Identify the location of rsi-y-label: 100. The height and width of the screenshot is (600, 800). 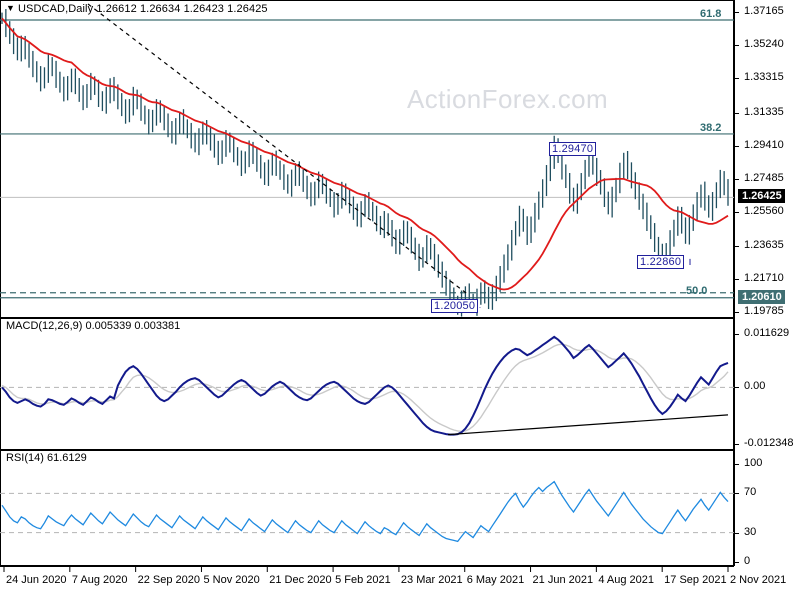
(753, 463).